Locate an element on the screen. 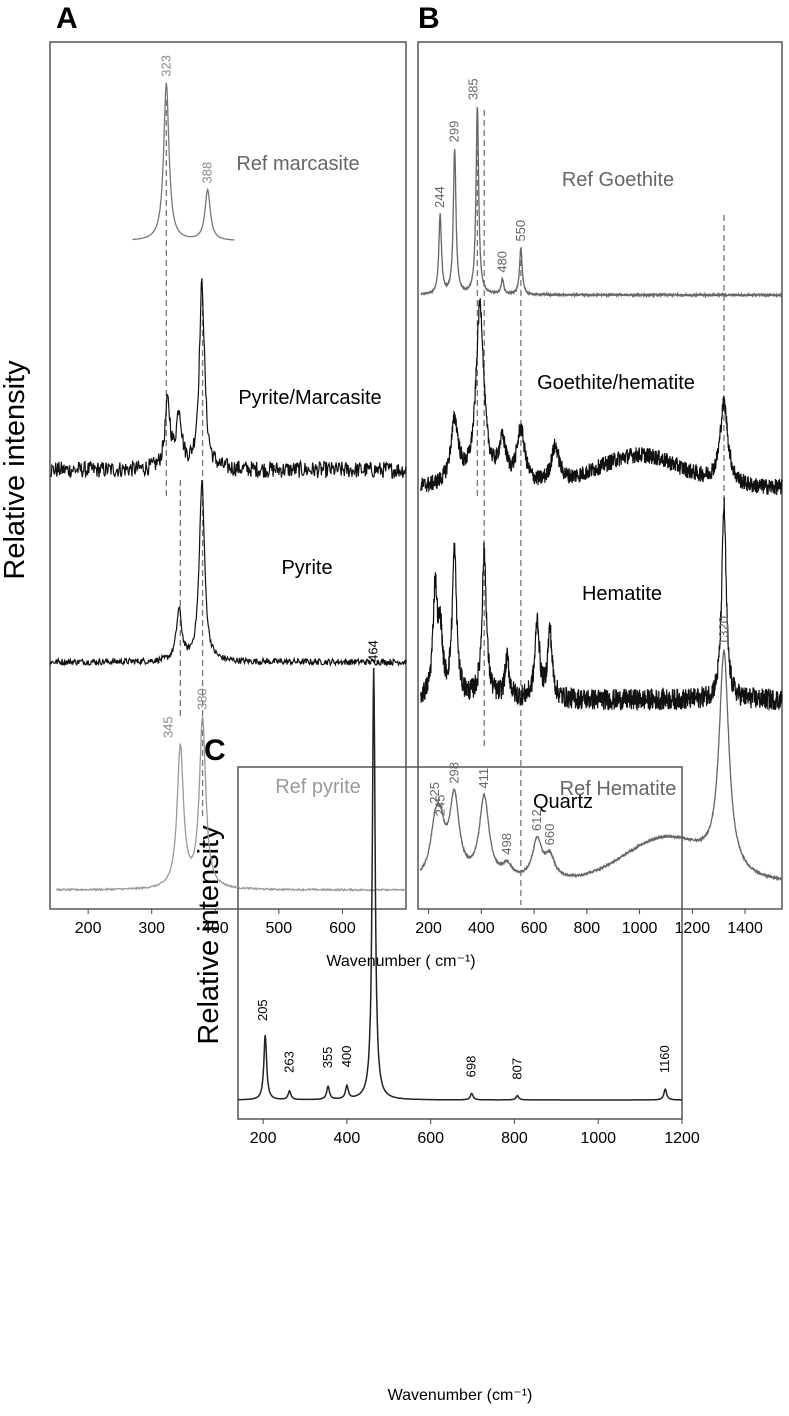 Image resolution: width=789 pixels, height=1416 pixels. goethite-hematite-spectrum-line is located at coordinates (601, 397).